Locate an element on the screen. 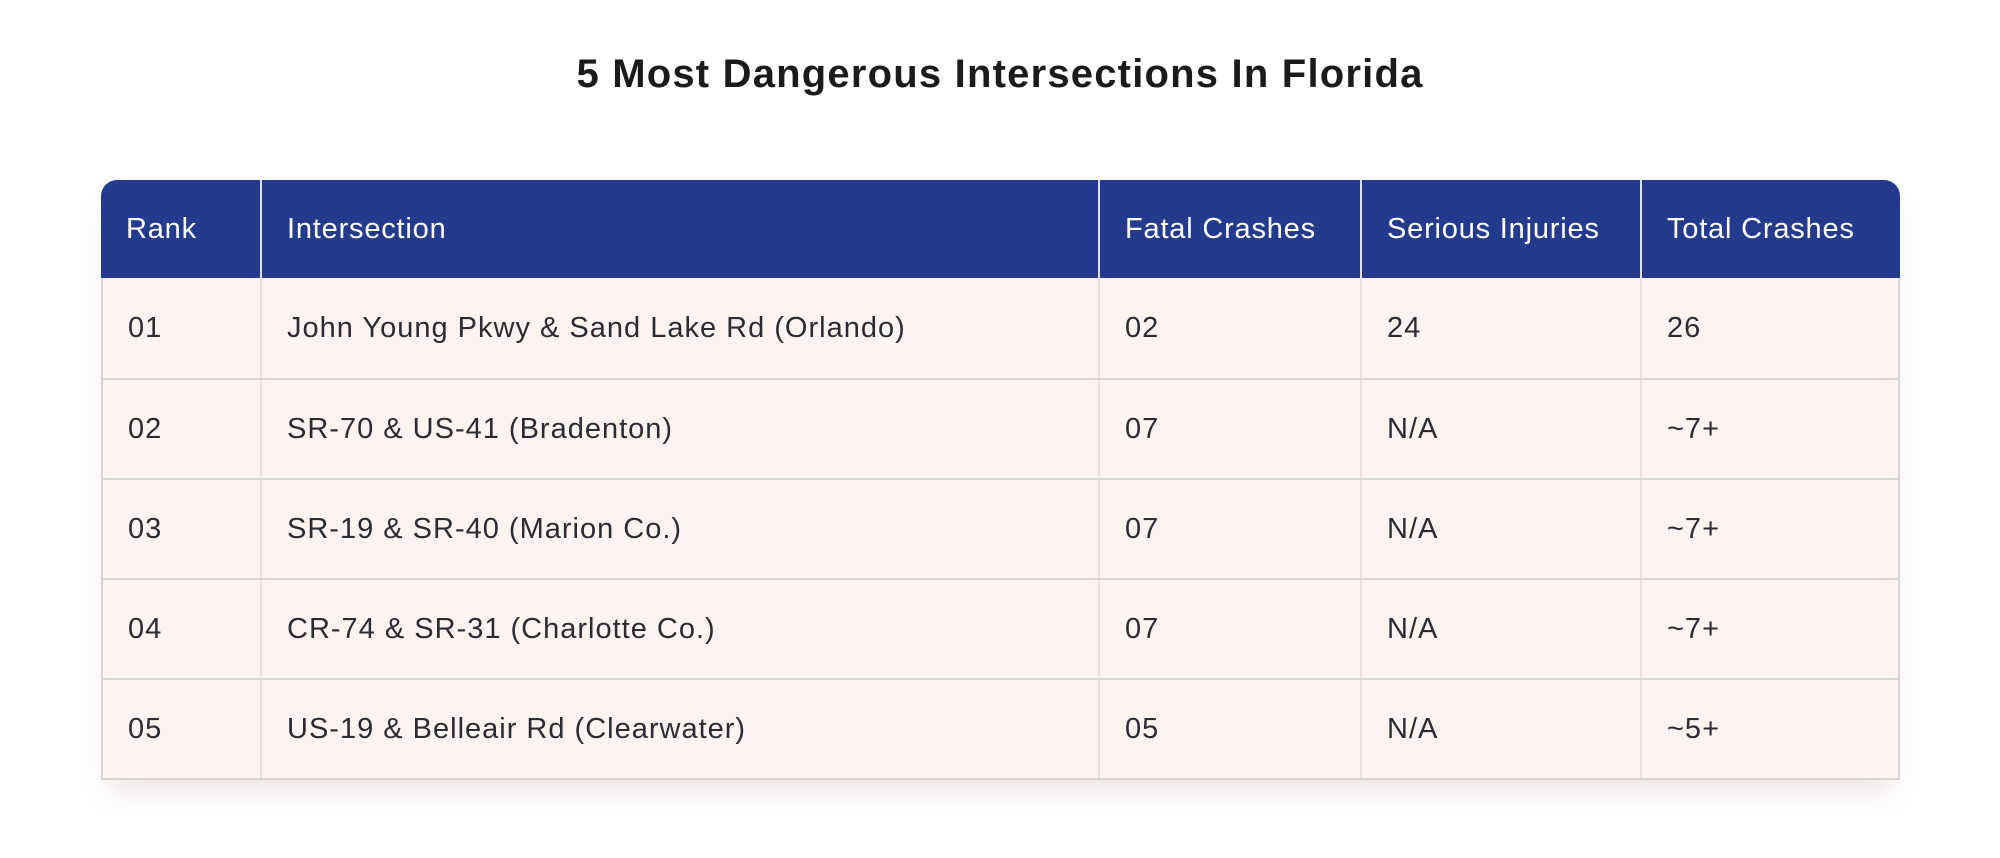 This screenshot has height=858, width=2000. cell-rank: 01 is located at coordinates (145, 327).